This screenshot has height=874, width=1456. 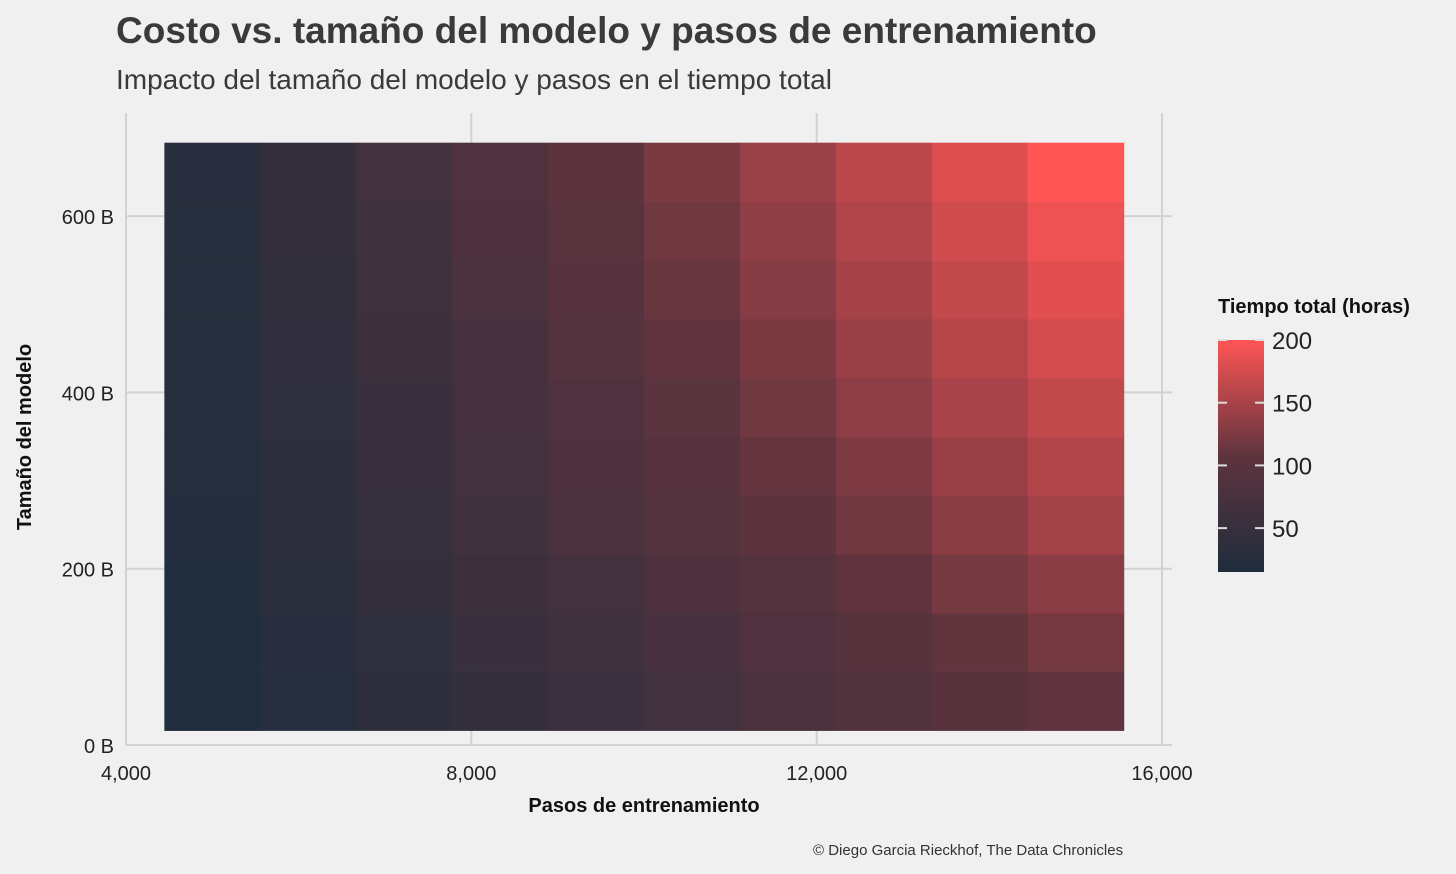 What do you see at coordinates (1241, 456) in the screenshot?
I see `legend-colorbar` at bounding box center [1241, 456].